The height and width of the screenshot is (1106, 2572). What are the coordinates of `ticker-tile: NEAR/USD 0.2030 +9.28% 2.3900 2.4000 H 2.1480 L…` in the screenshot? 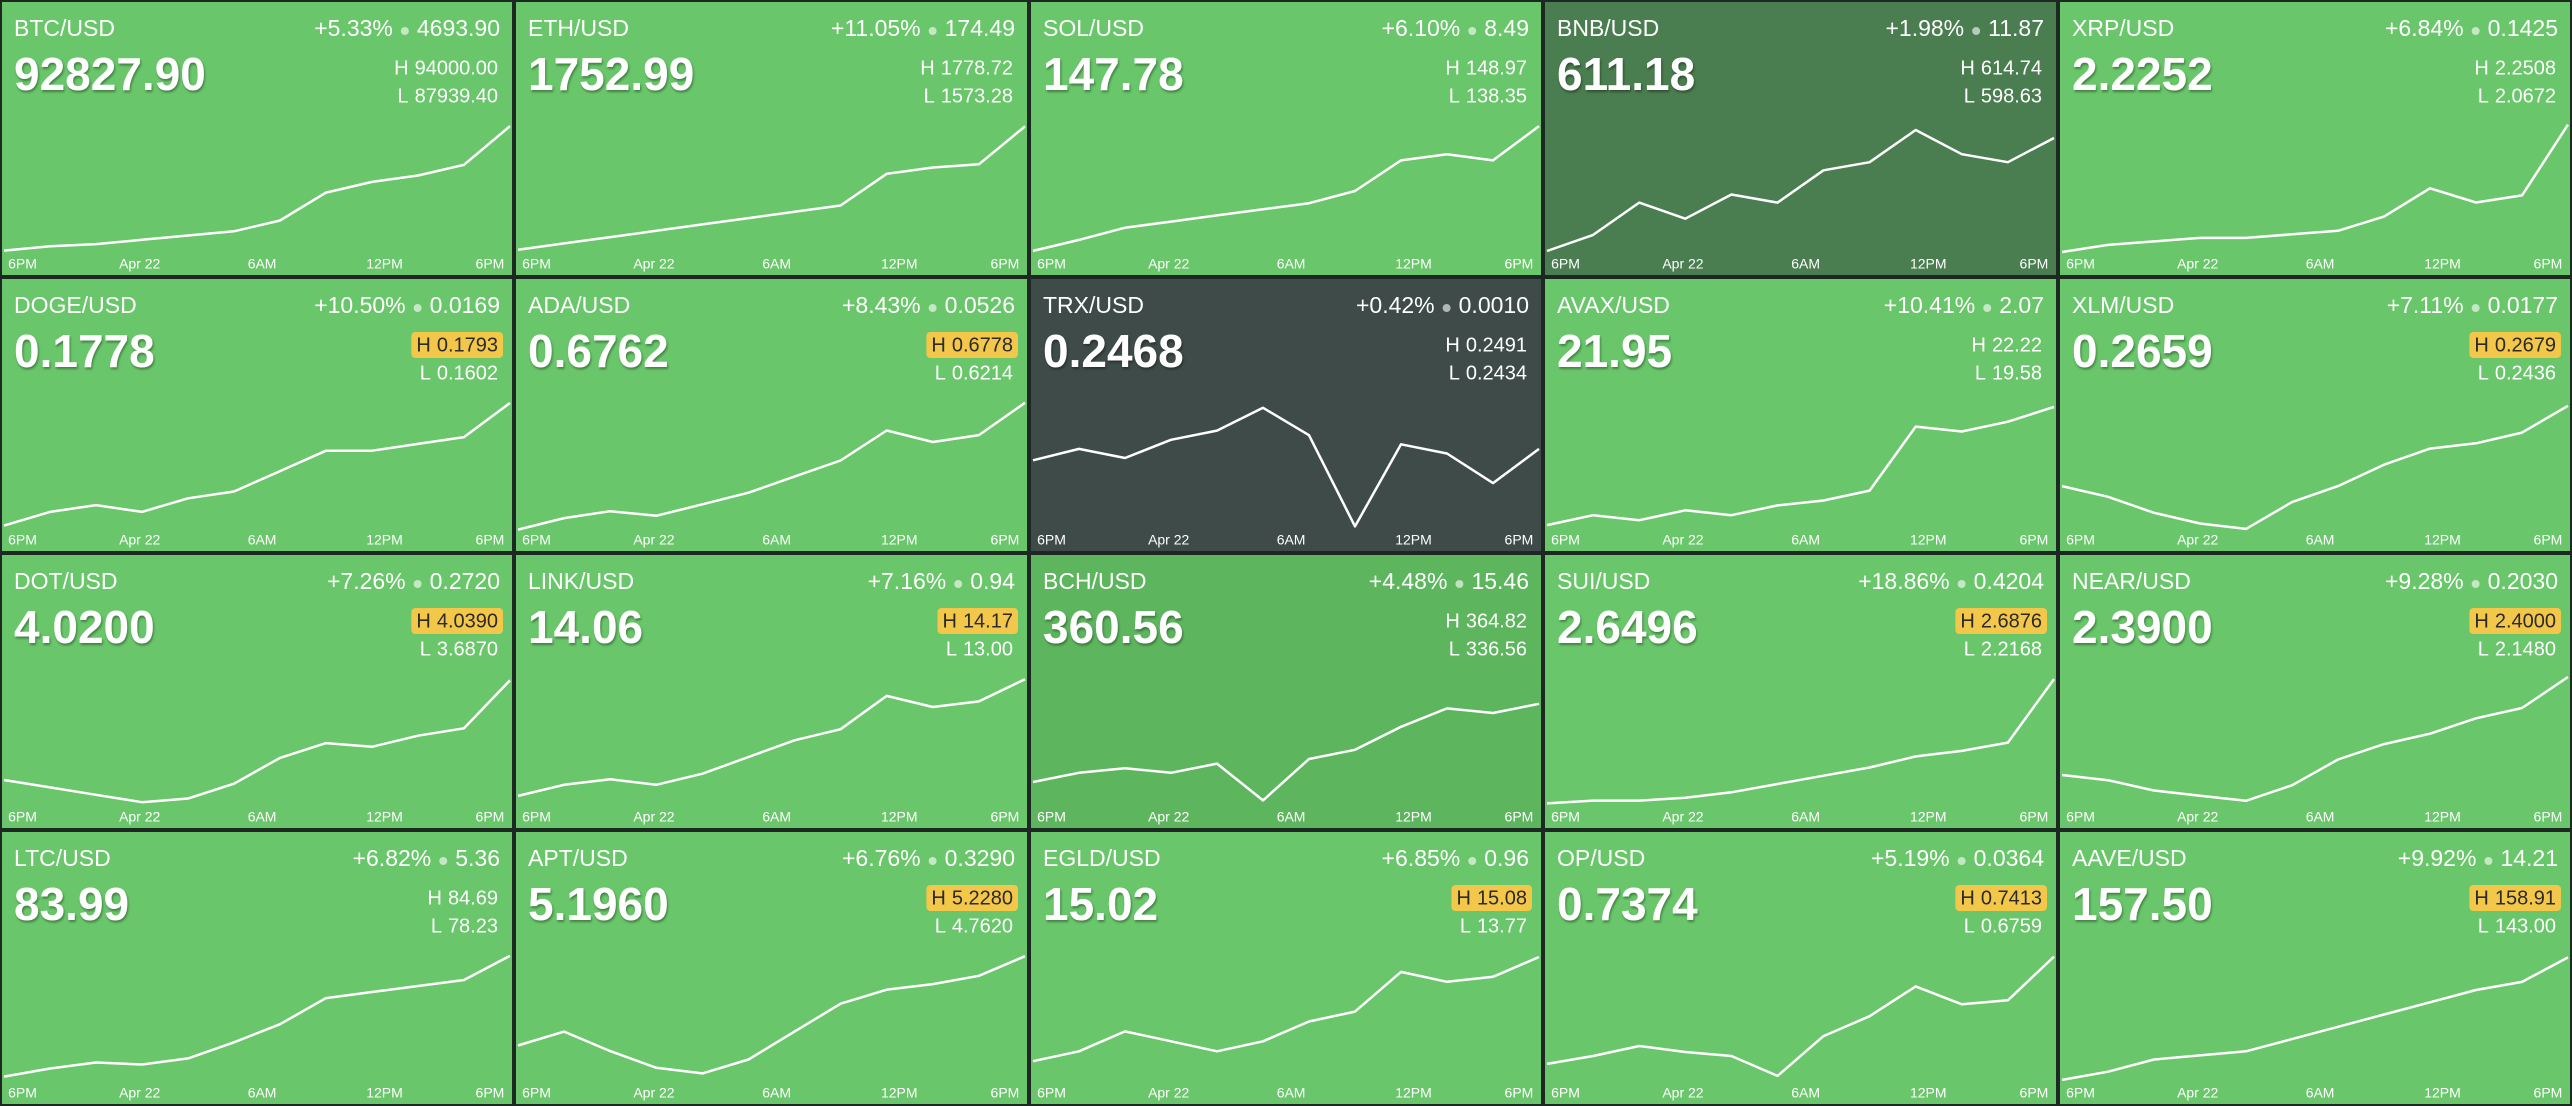 It's located at (2315, 691).